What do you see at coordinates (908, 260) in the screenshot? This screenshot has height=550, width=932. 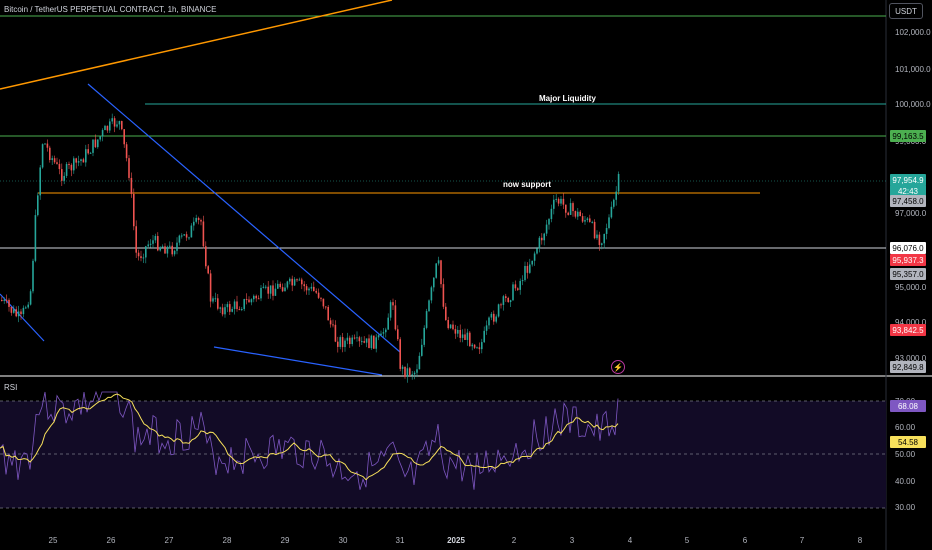 I see `red-badge-95937: 95,937.3` at bounding box center [908, 260].